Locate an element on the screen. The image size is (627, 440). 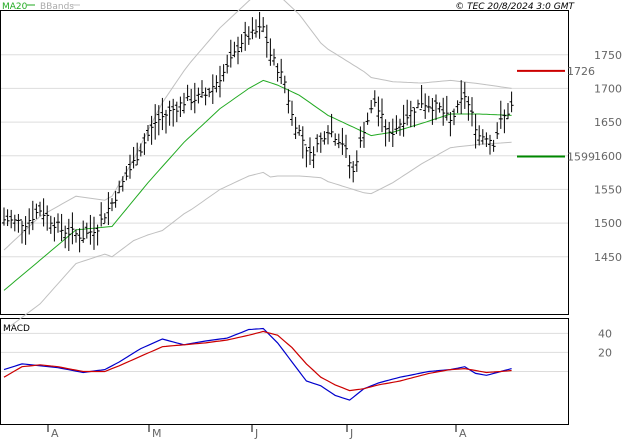
macd-title: MACD is located at coordinates (16, 329).